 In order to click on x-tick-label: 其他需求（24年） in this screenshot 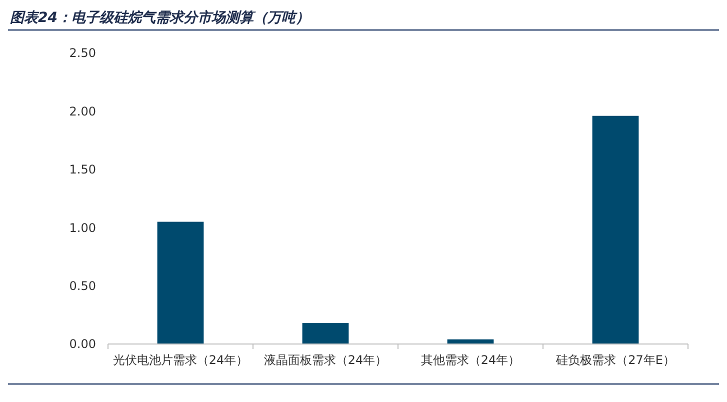, I will do `click(470, 360)`.